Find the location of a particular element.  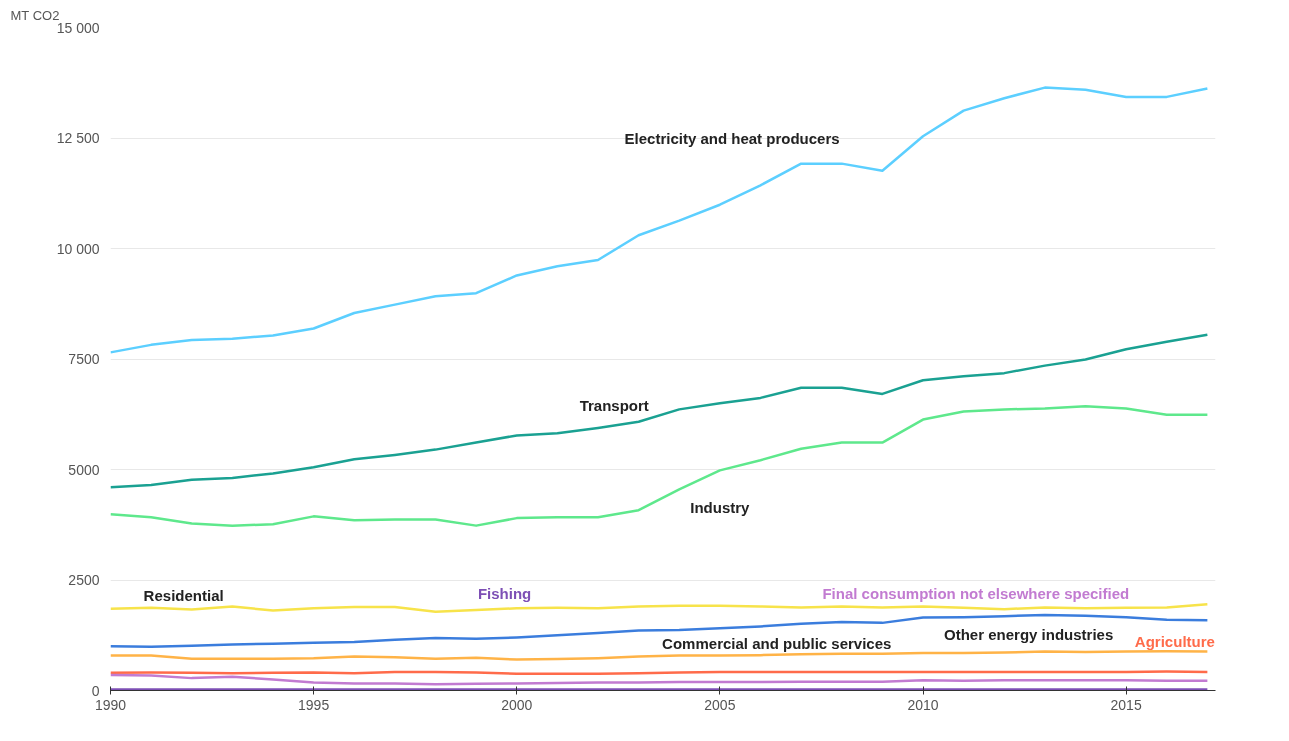

y-tick-label: 0 is located at coordinates (95, 690).